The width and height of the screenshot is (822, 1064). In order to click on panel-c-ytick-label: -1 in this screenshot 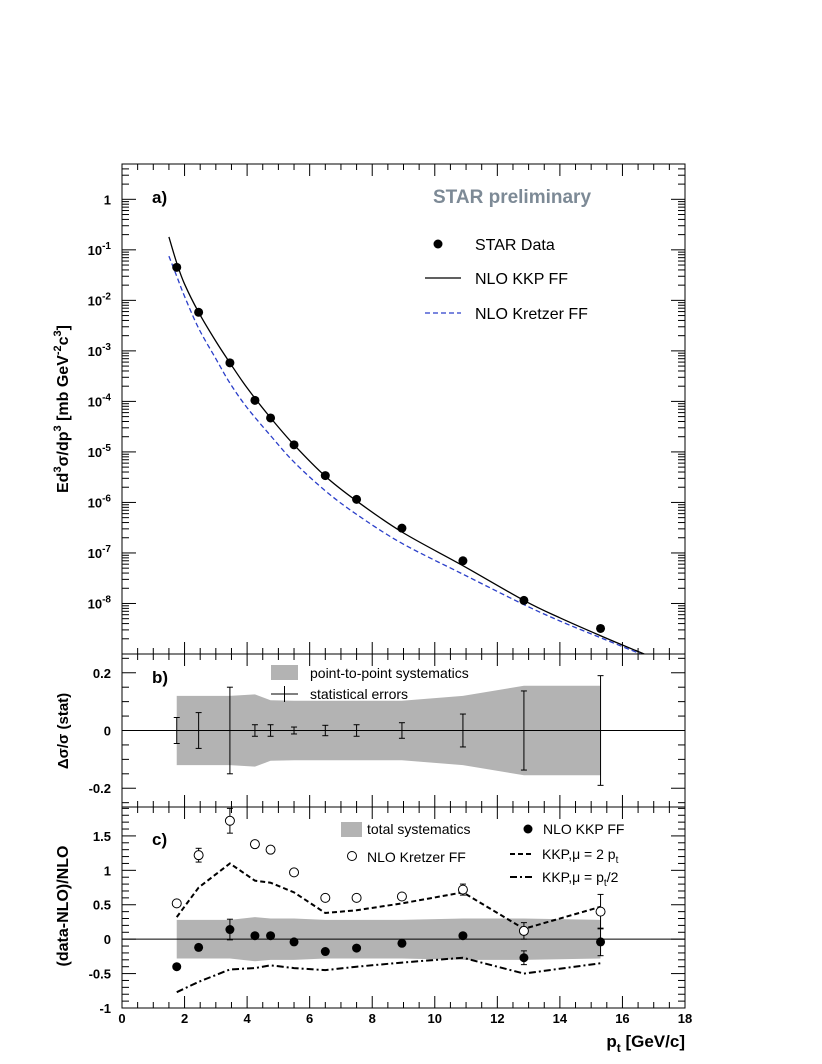, I will do `click(105, 1008)`.